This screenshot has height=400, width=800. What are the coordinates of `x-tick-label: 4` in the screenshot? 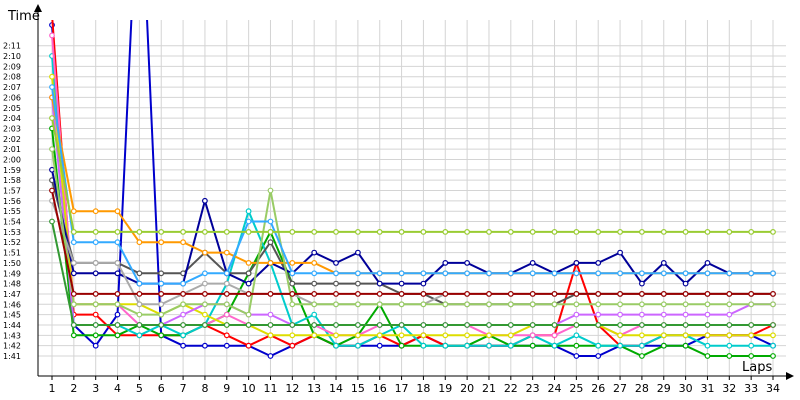 It's located at (117, 388).